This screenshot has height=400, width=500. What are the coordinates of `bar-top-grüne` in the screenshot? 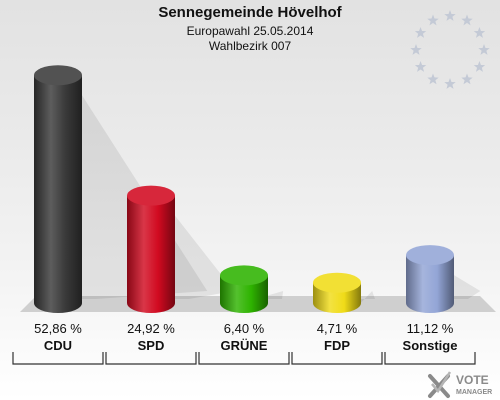 It's located at (244, 275).